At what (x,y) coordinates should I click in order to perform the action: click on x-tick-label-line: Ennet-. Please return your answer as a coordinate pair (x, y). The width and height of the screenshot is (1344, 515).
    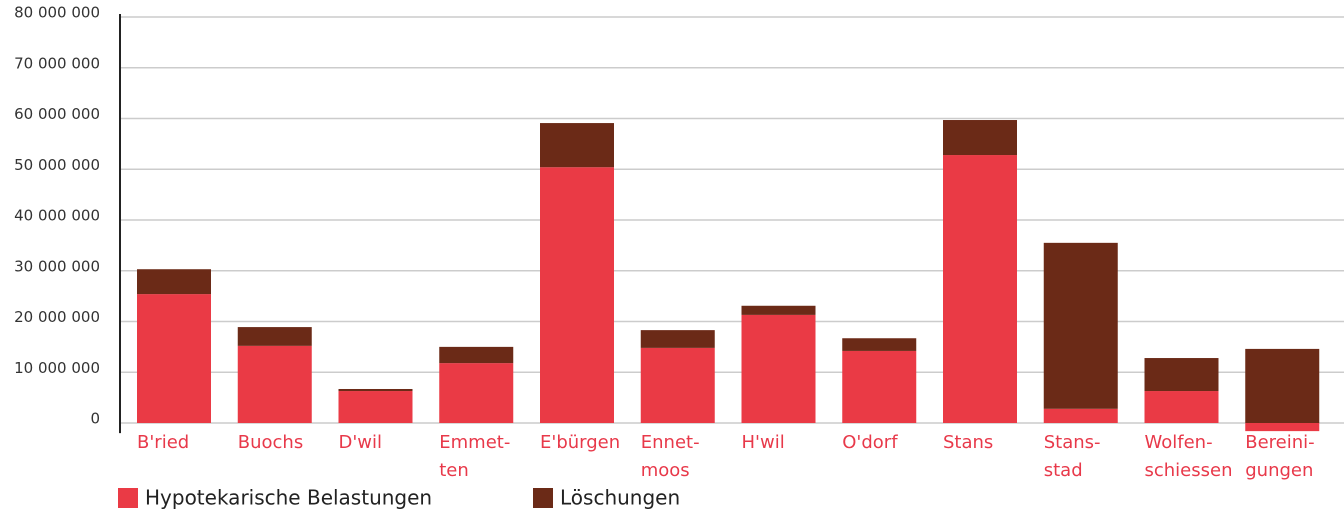
    Looking at the image, I should click on (670, 442).